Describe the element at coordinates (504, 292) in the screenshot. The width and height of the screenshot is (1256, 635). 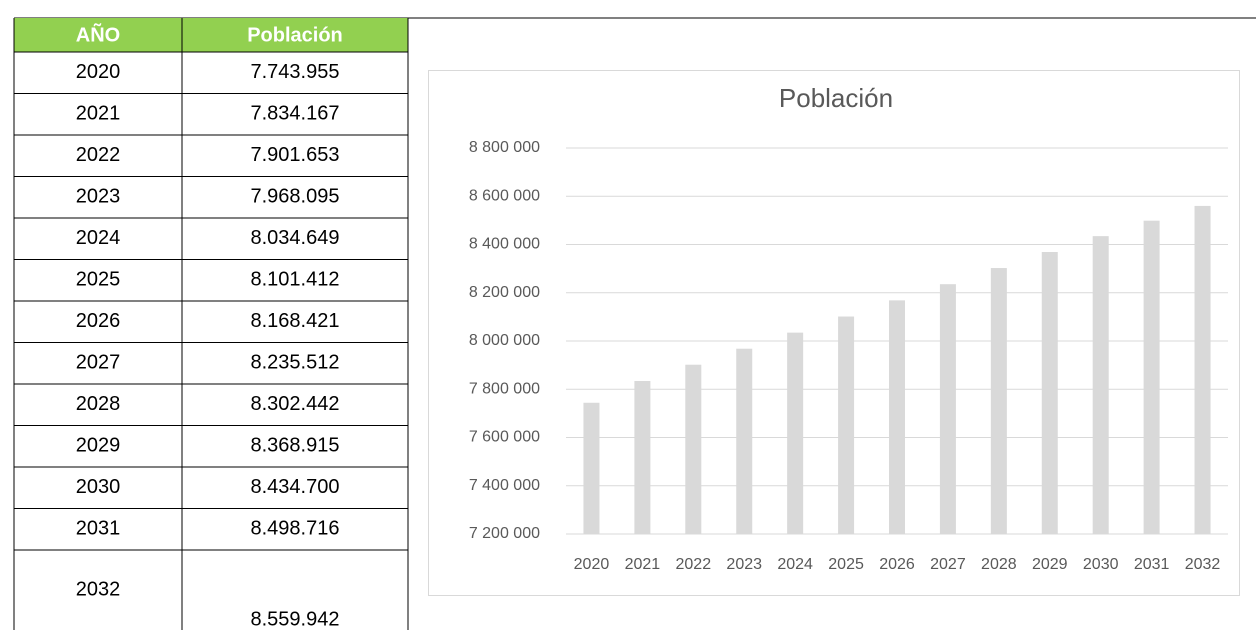
I see `y-tick-label: 8 200 000` at that location.